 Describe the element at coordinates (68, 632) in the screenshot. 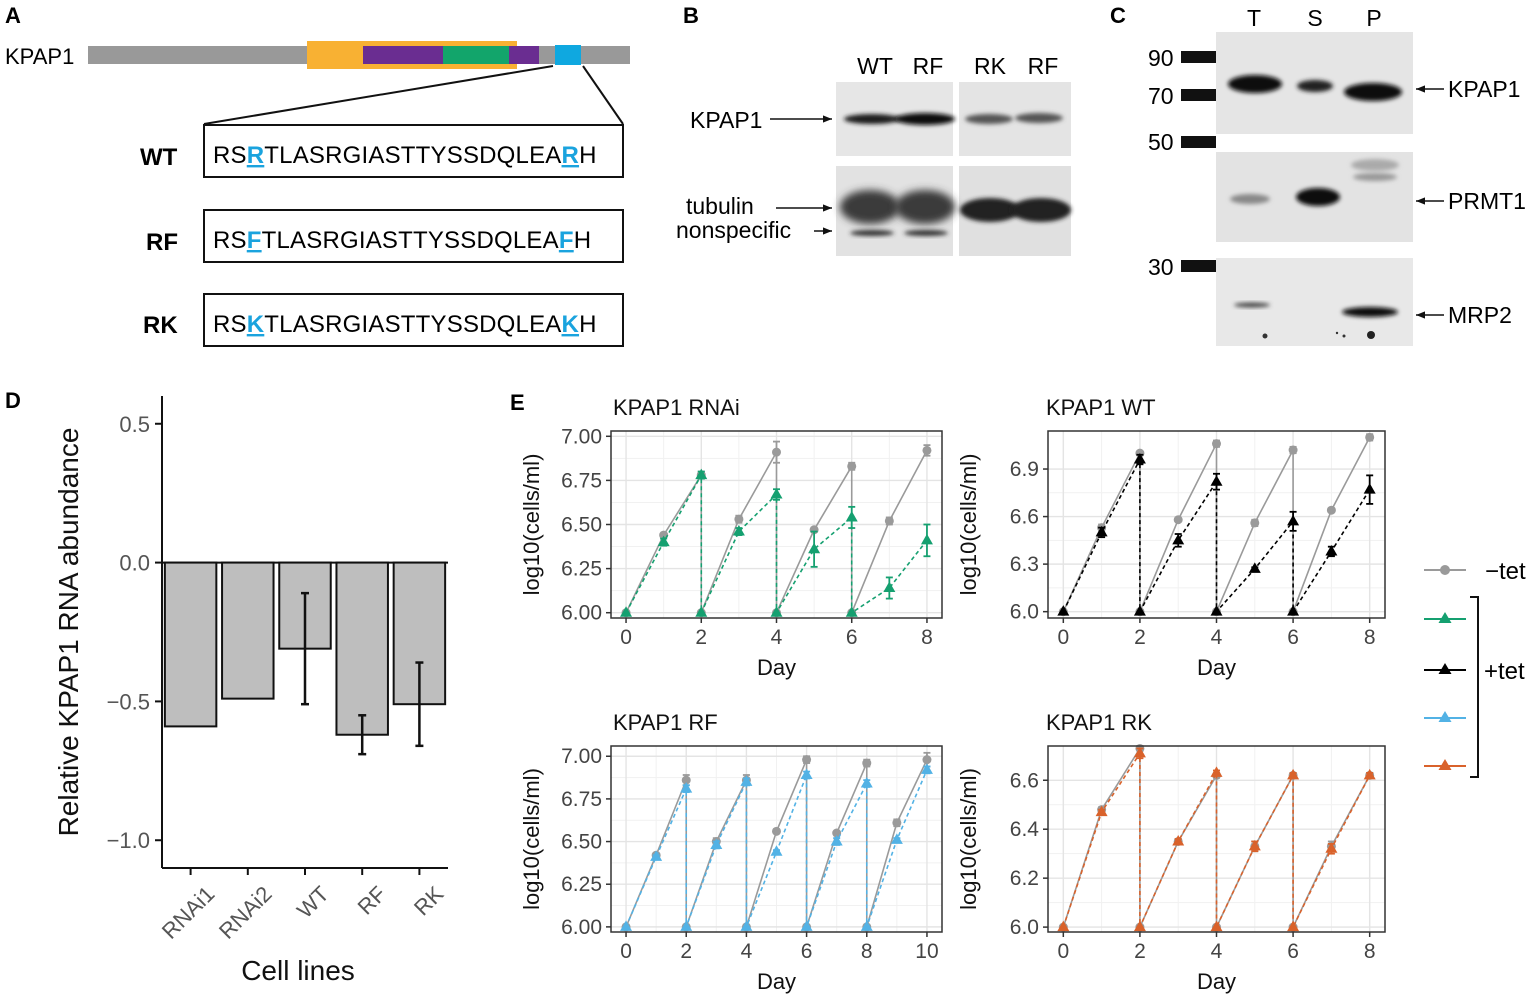

I see `y-axis-title: Relative KPAP1 RNA abundance` at that location.